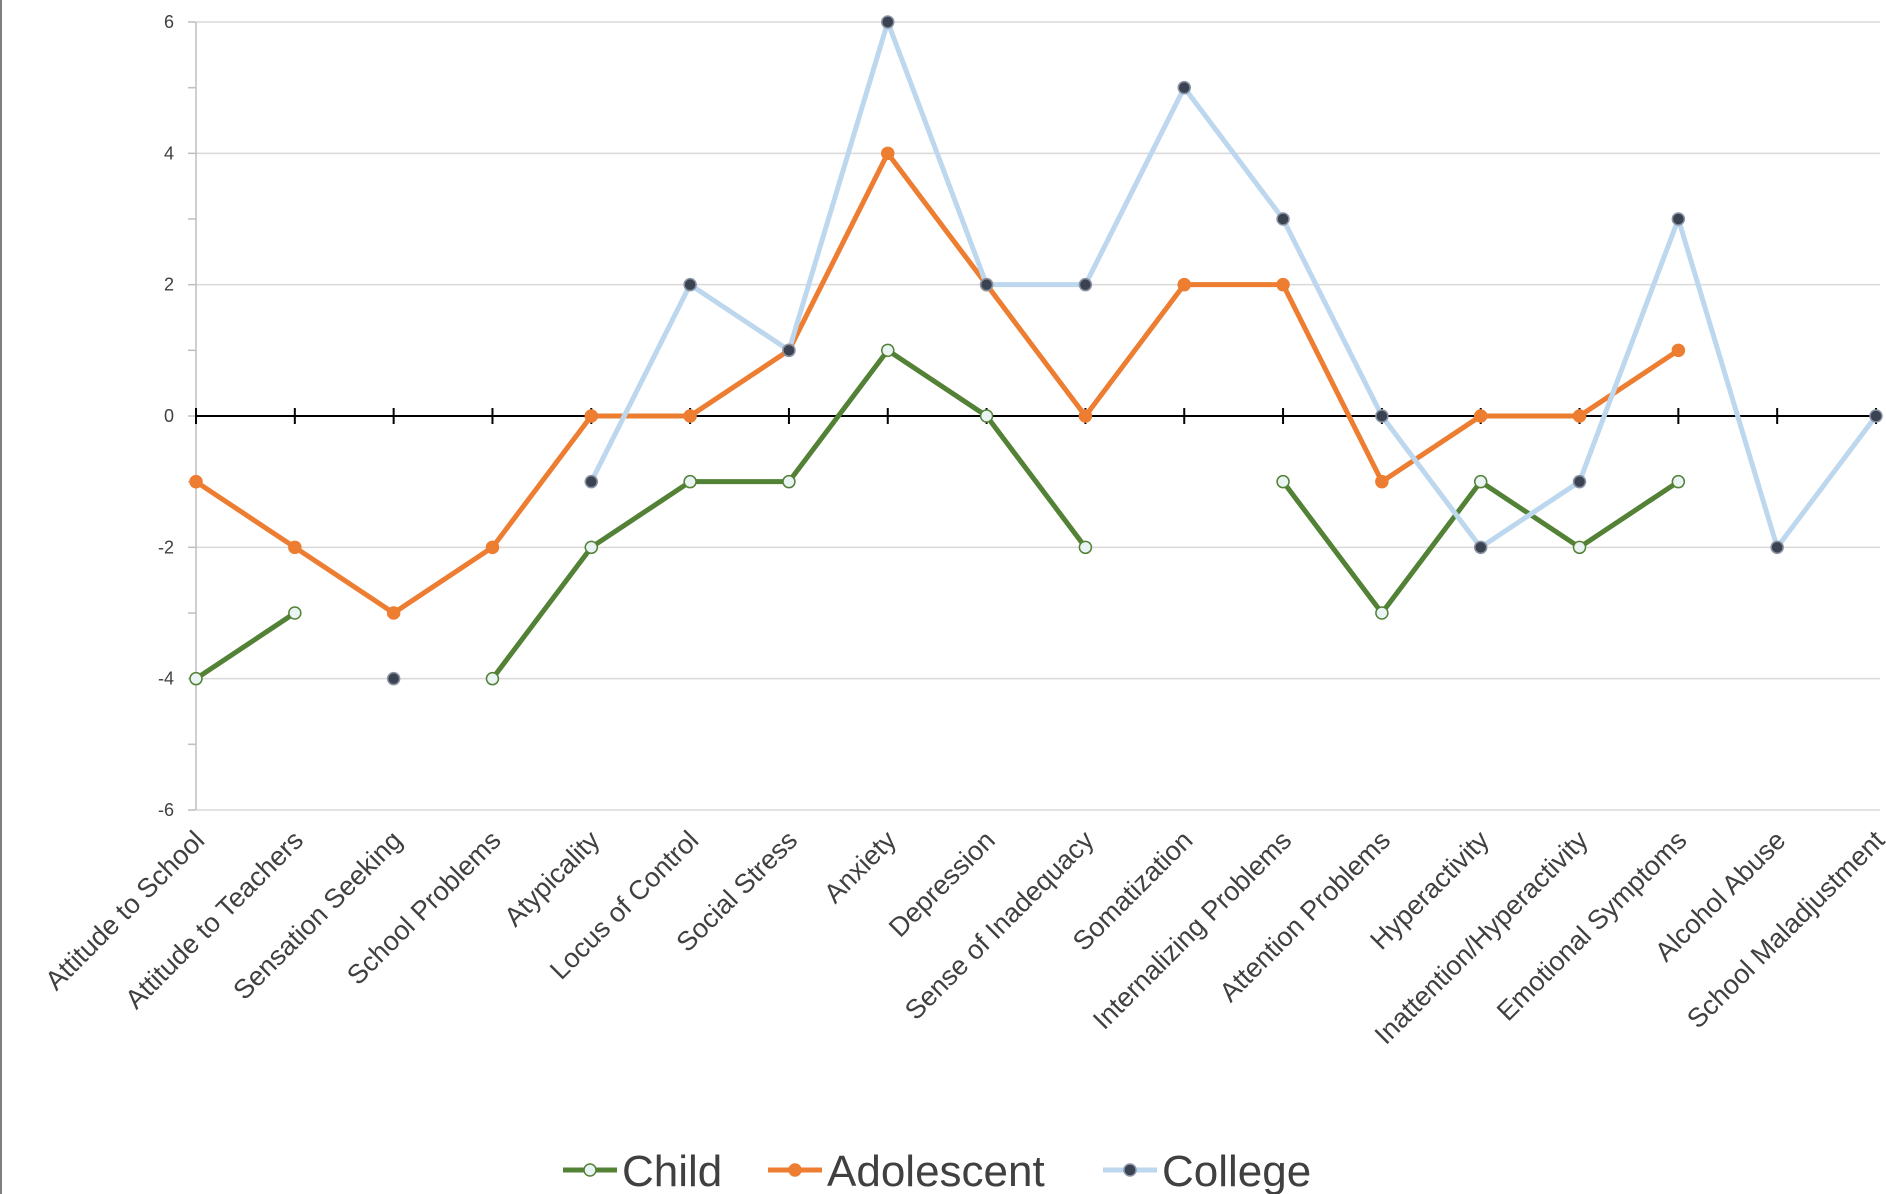 The image size is (1886, 1194). What do you see at coordinates (672, 1170) in the screenshot?
I see `legend-label-child: Child` at bounding box center [672, 1170].